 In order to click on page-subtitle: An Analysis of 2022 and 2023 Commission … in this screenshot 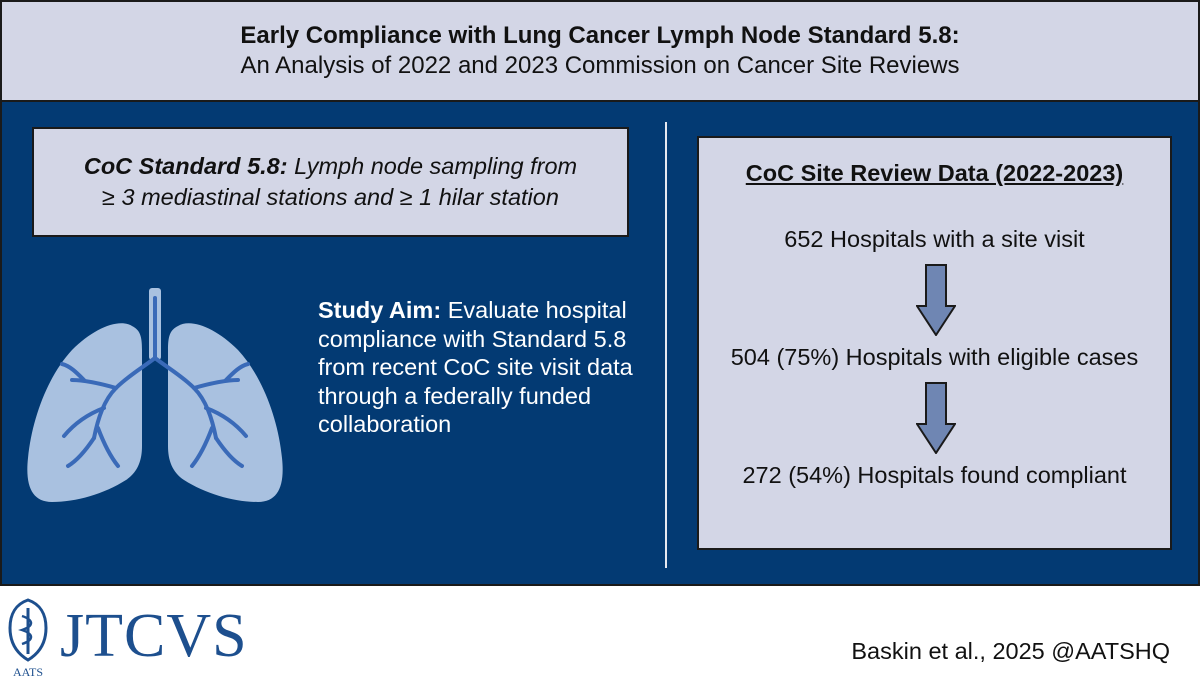, I will do `click(600, 65)`.